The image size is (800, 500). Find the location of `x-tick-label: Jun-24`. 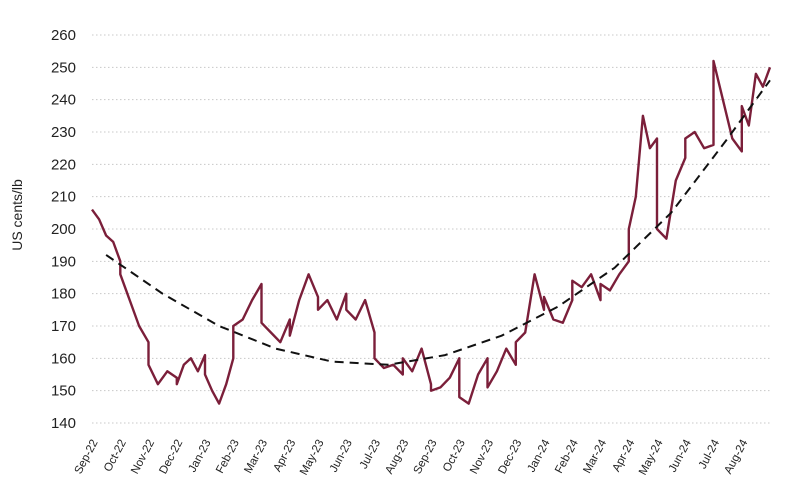

x-tick-label: Jun-24 is located at coordinates (680, 455).